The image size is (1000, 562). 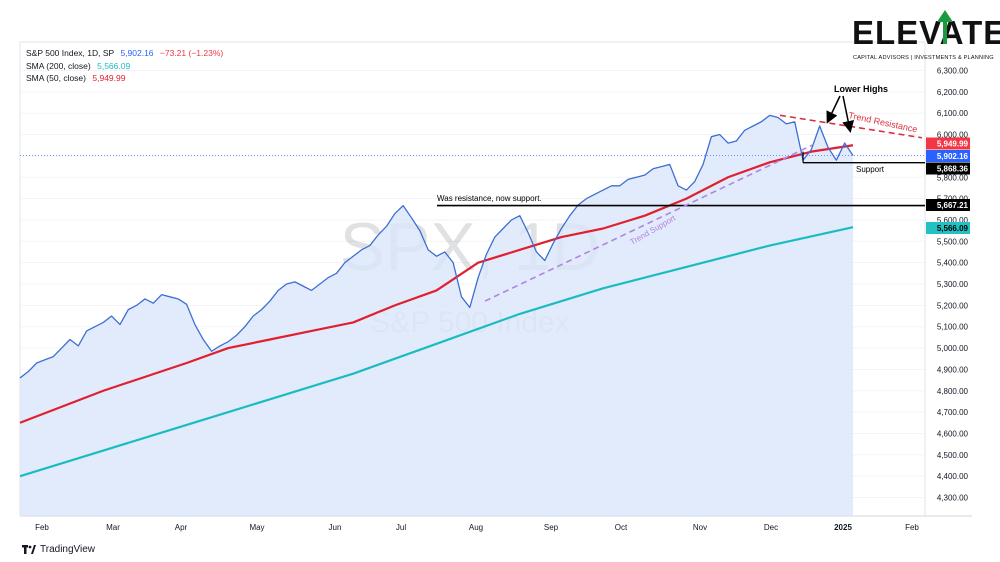 I want to click on y-tick-label: 5,400.00, so click(x=953, y=263).